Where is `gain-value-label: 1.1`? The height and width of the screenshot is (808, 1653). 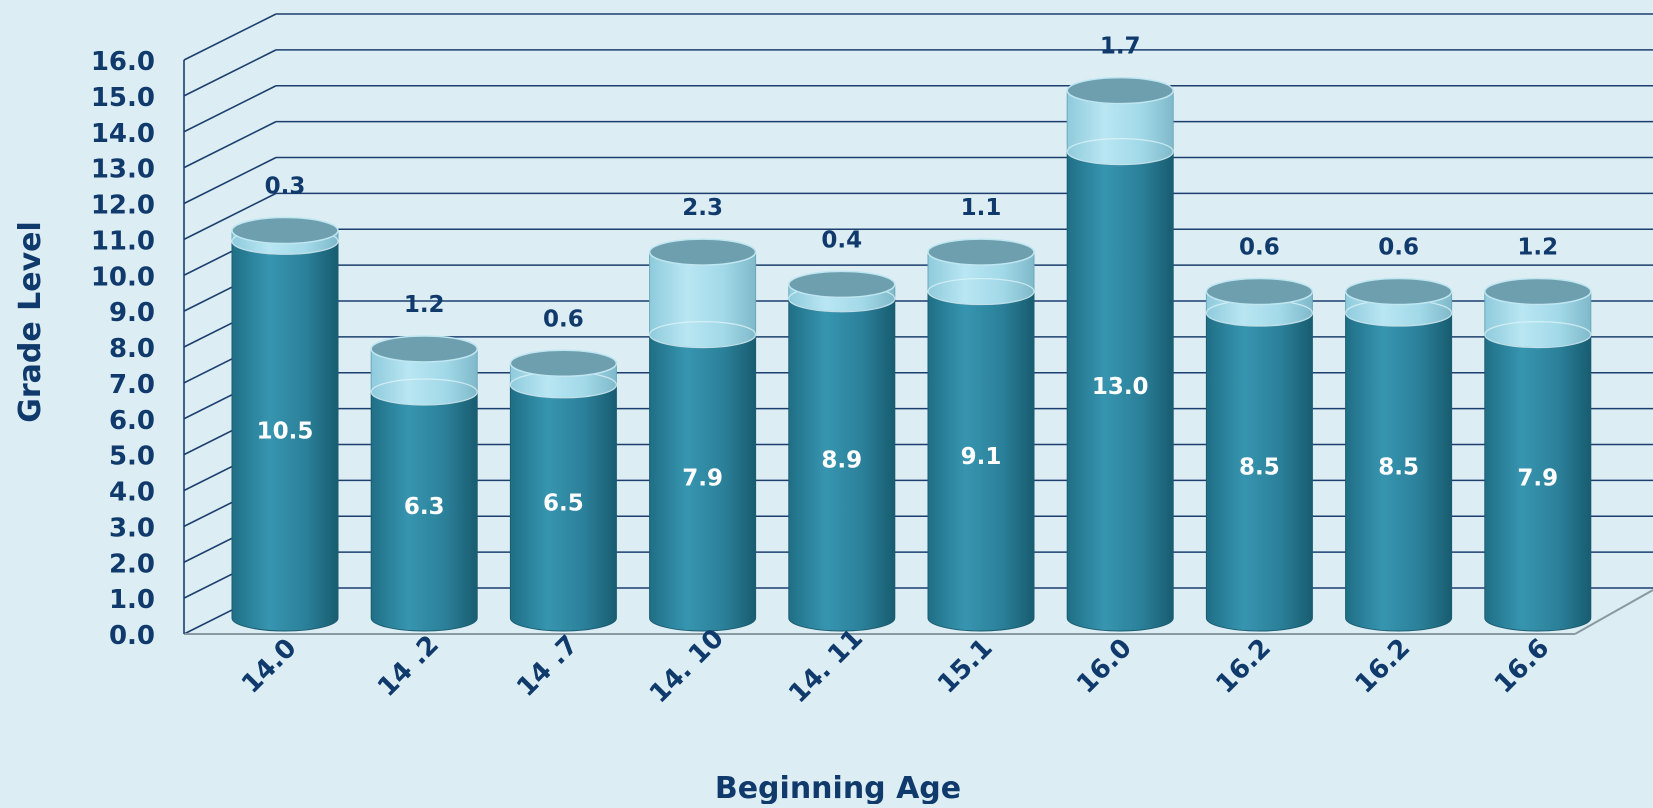
gain-value-label: 1.1 is located at coordinates (981, 208).